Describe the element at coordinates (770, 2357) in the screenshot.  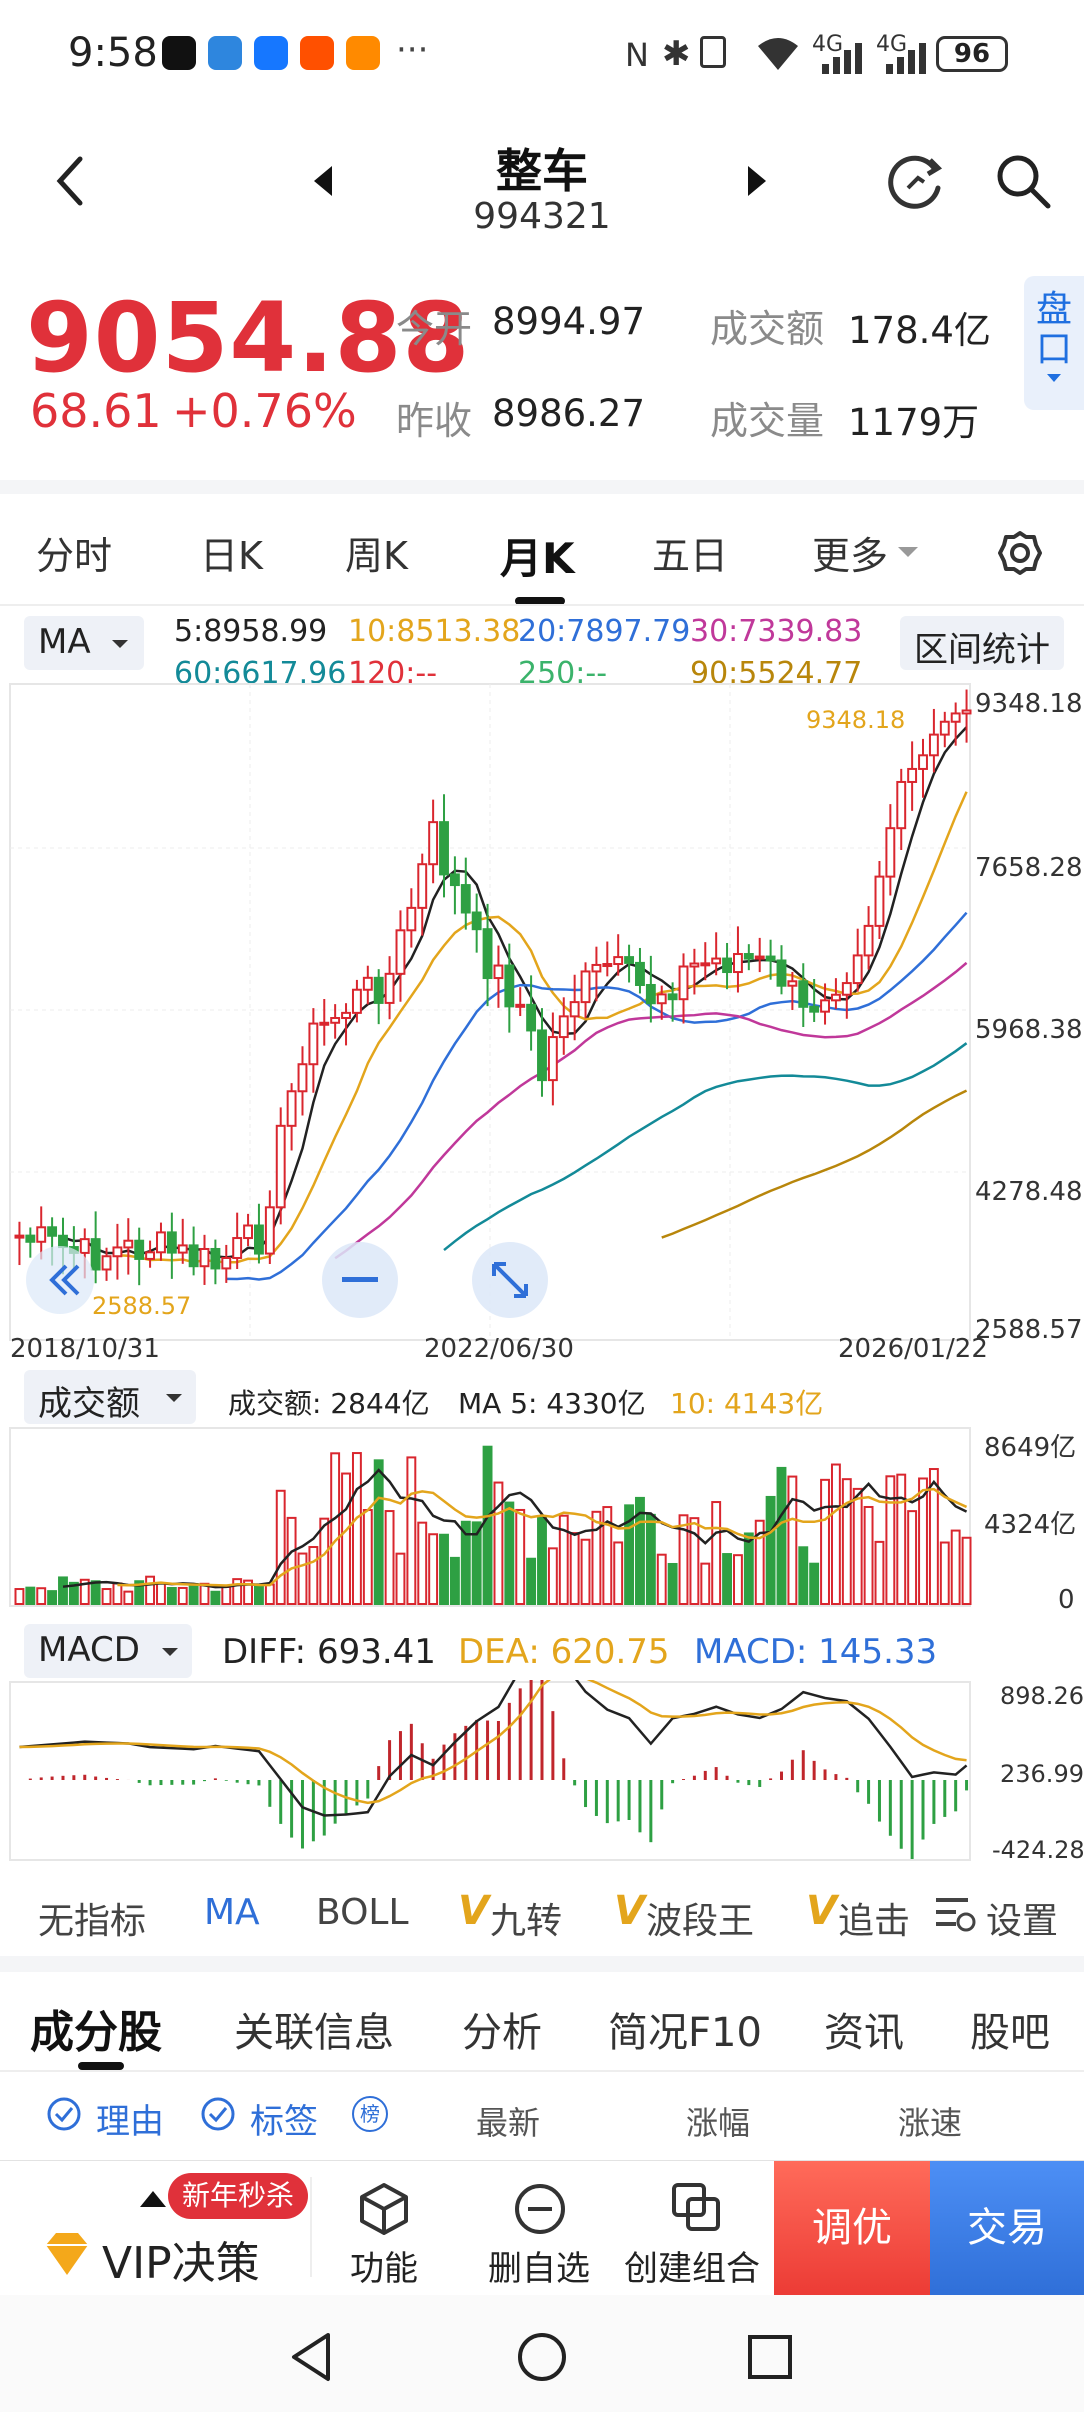
I see `nav-recents-icon` at that location.